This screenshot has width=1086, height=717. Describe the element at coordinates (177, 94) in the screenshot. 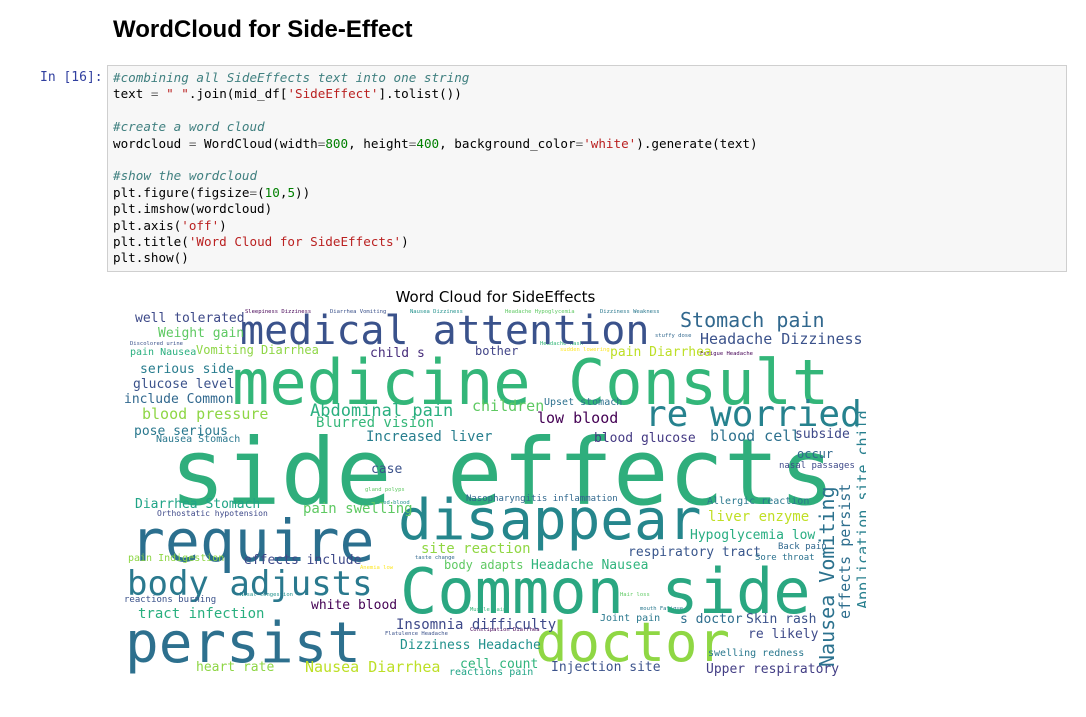

I see `code-token: " "` at that location.